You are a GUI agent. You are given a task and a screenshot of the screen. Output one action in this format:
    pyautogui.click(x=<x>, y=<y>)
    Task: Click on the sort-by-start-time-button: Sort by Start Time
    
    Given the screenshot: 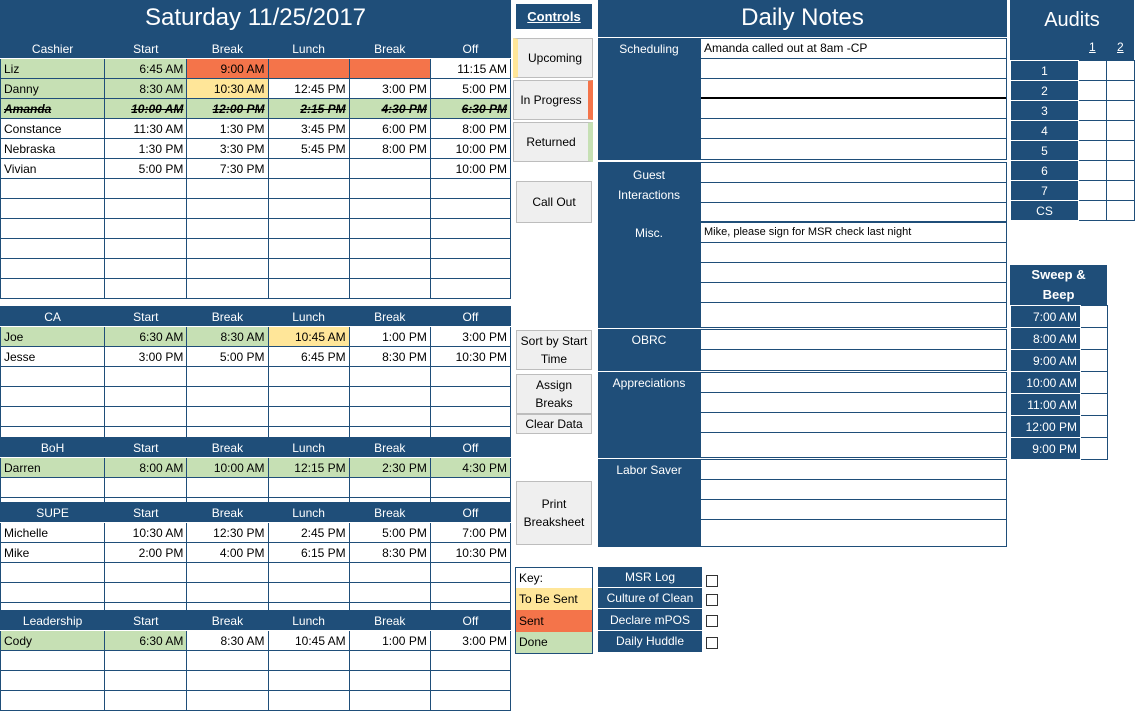 What is the action you would take?
    pyautogui.click(x=554, y=350)
    